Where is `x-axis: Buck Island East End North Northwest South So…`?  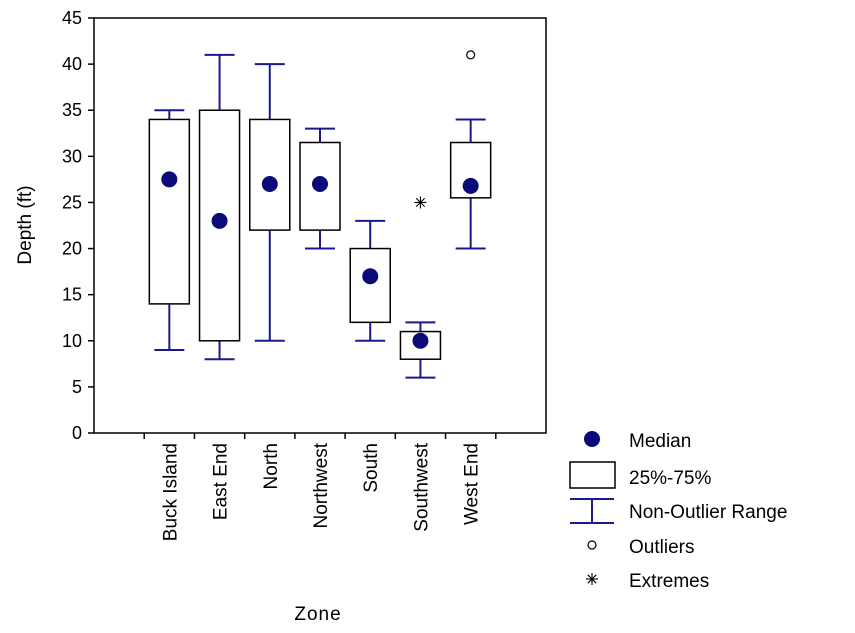 x-axis: Buck Island East End North Northwest South So… is located at coordinates (320, 487).